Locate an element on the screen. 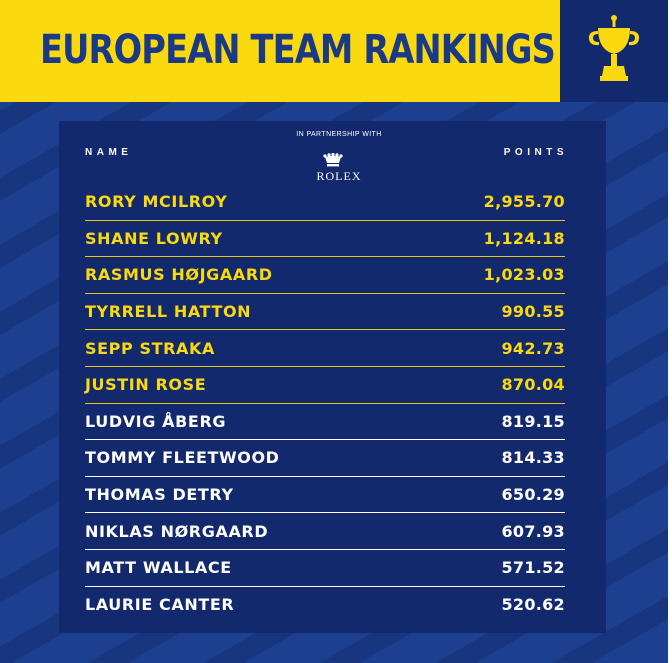 The width and height of the screenshot is (672, 663). header-band: EUROPEAN TEAM RANKINGS is located at coordinates (280, 51).